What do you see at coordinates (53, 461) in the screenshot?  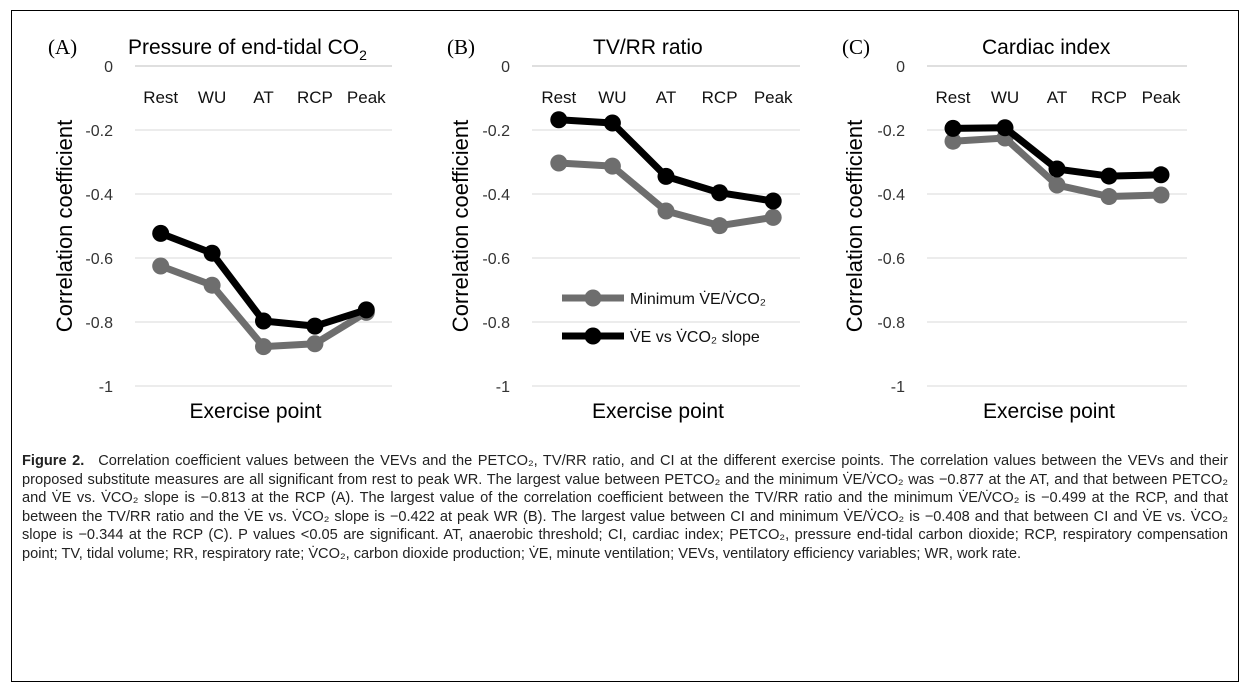 I see `figure-label: Figure 2.` at bounding box center [53, 461].